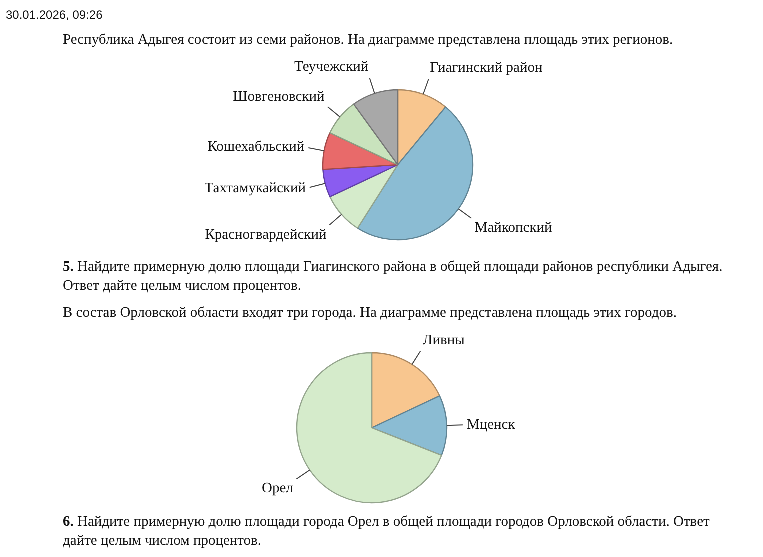  What do you see at coordinates (278, 488) in the screenshot?
I see `slice-label: Орел` at bounding box center [278, 488].